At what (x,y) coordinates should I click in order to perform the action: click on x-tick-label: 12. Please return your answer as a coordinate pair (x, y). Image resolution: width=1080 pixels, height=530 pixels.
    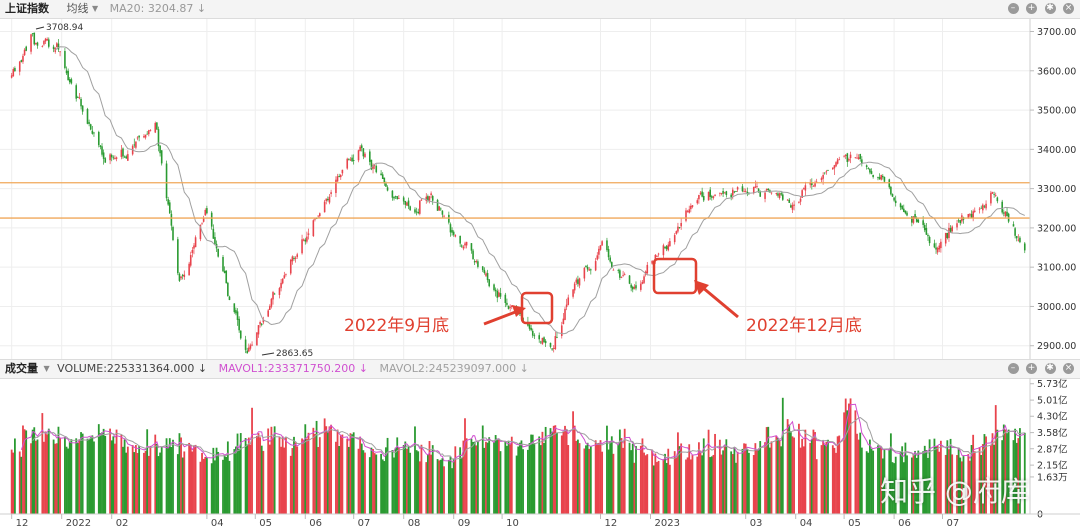
    Looking at the image, I should click on (22, 523).